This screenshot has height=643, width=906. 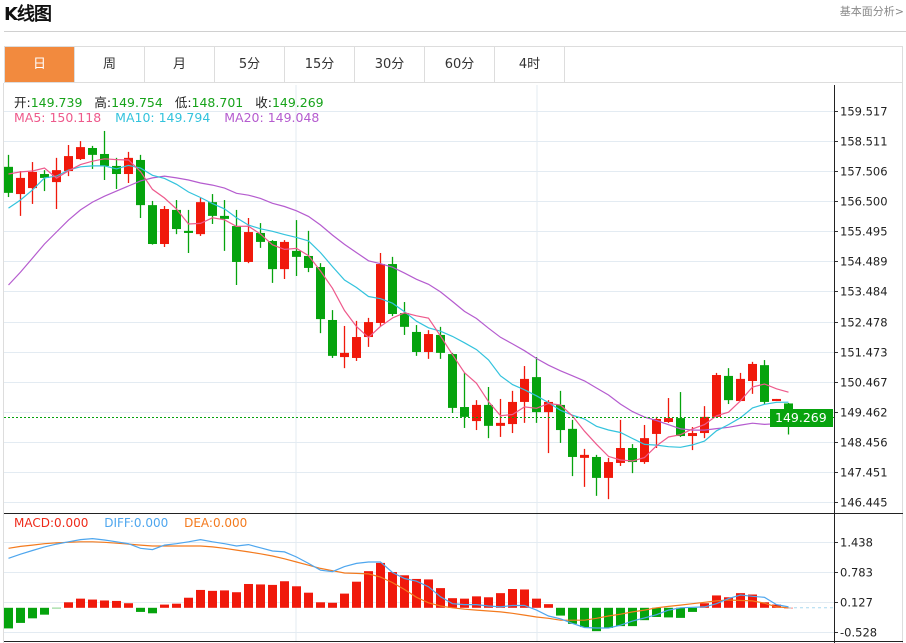 What do you see at coordinates (864, 142) in the screenshot?
I see `price-tick-label: 158.511` at bounding box center [864, 142].